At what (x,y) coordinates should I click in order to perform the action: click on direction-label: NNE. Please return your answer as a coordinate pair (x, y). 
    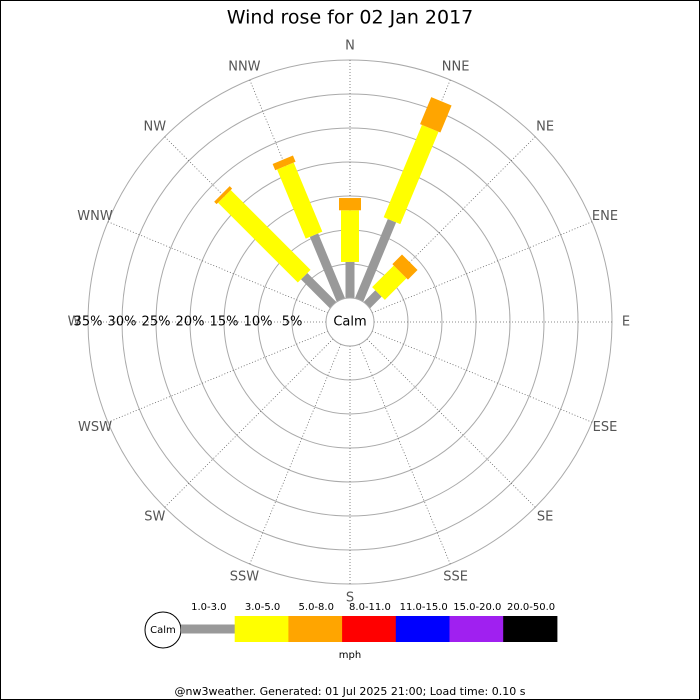
    Looking at the image, I should click on (456, 67).